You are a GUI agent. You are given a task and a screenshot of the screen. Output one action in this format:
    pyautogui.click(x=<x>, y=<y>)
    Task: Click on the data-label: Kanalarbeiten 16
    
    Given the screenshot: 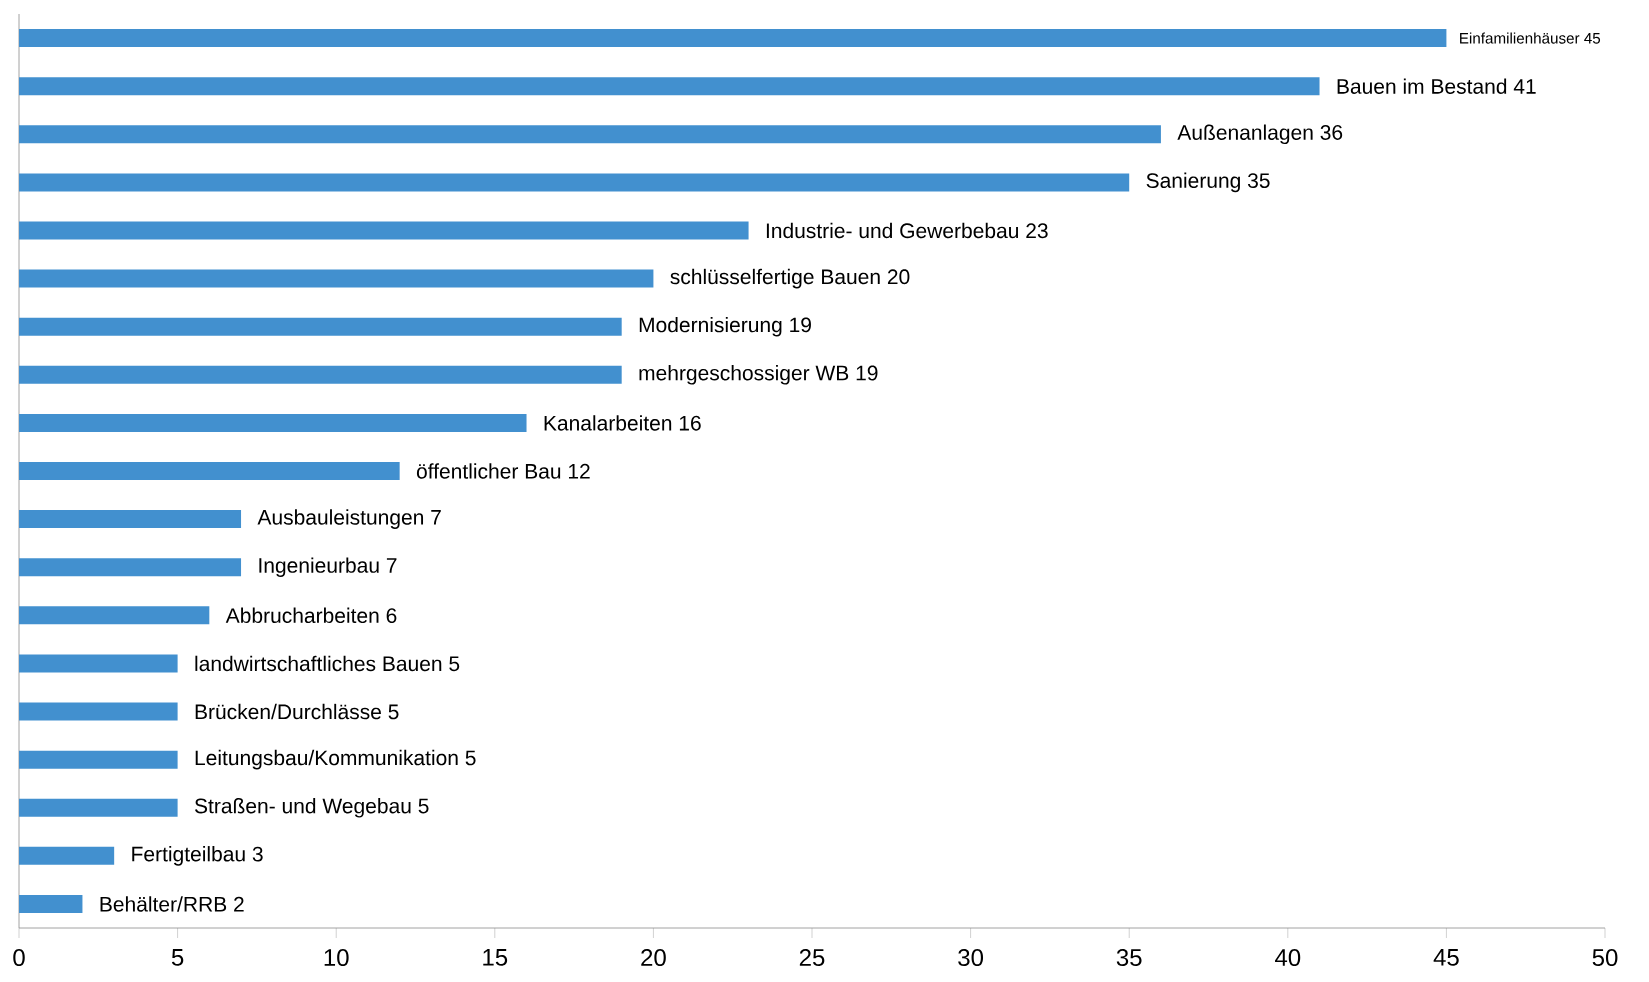 What is the action you would take?
    pyautogui.click(x=622, y=423)
    